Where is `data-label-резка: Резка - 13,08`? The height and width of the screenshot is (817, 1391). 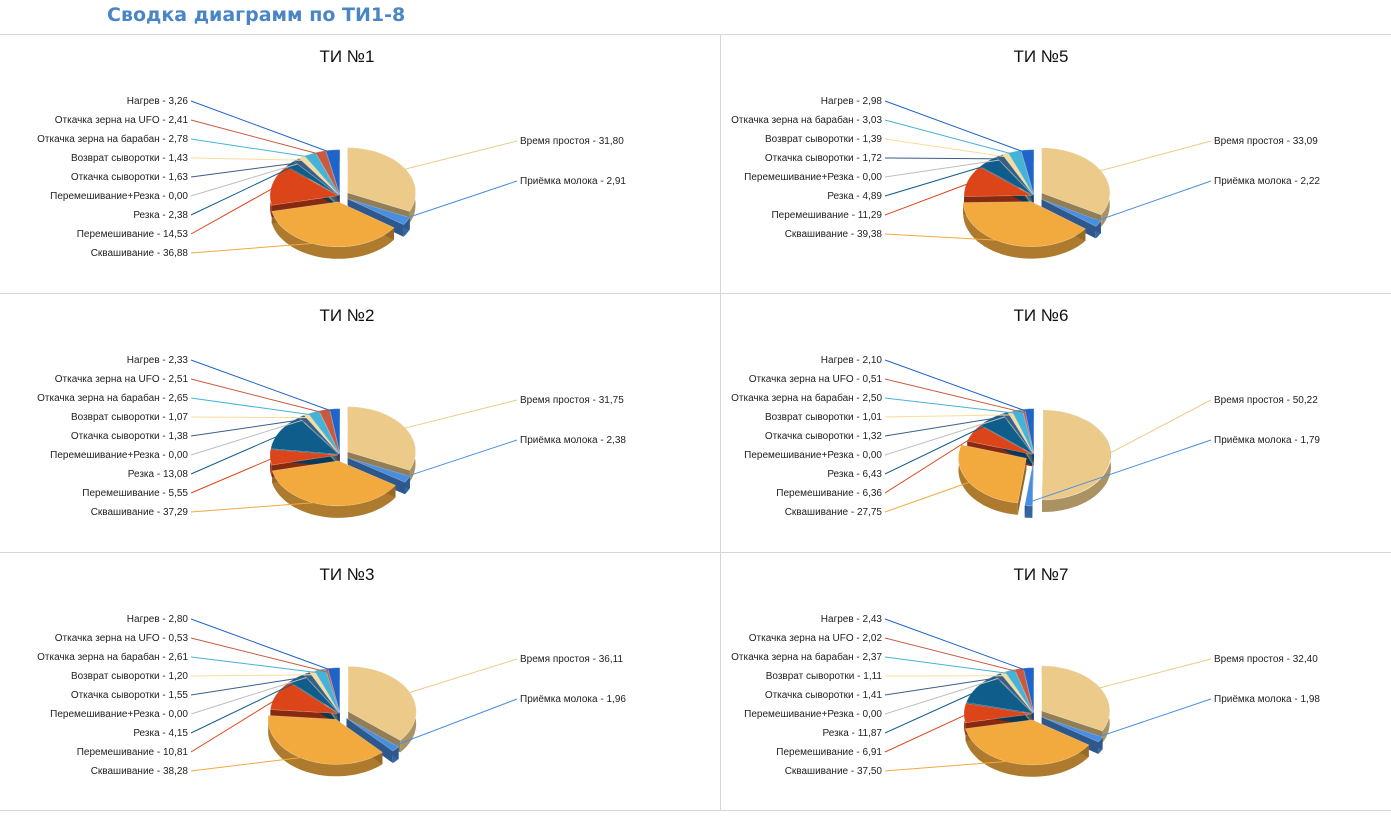 data-label-резка: Резка - 13,08 is located at coordinates (158, 474).